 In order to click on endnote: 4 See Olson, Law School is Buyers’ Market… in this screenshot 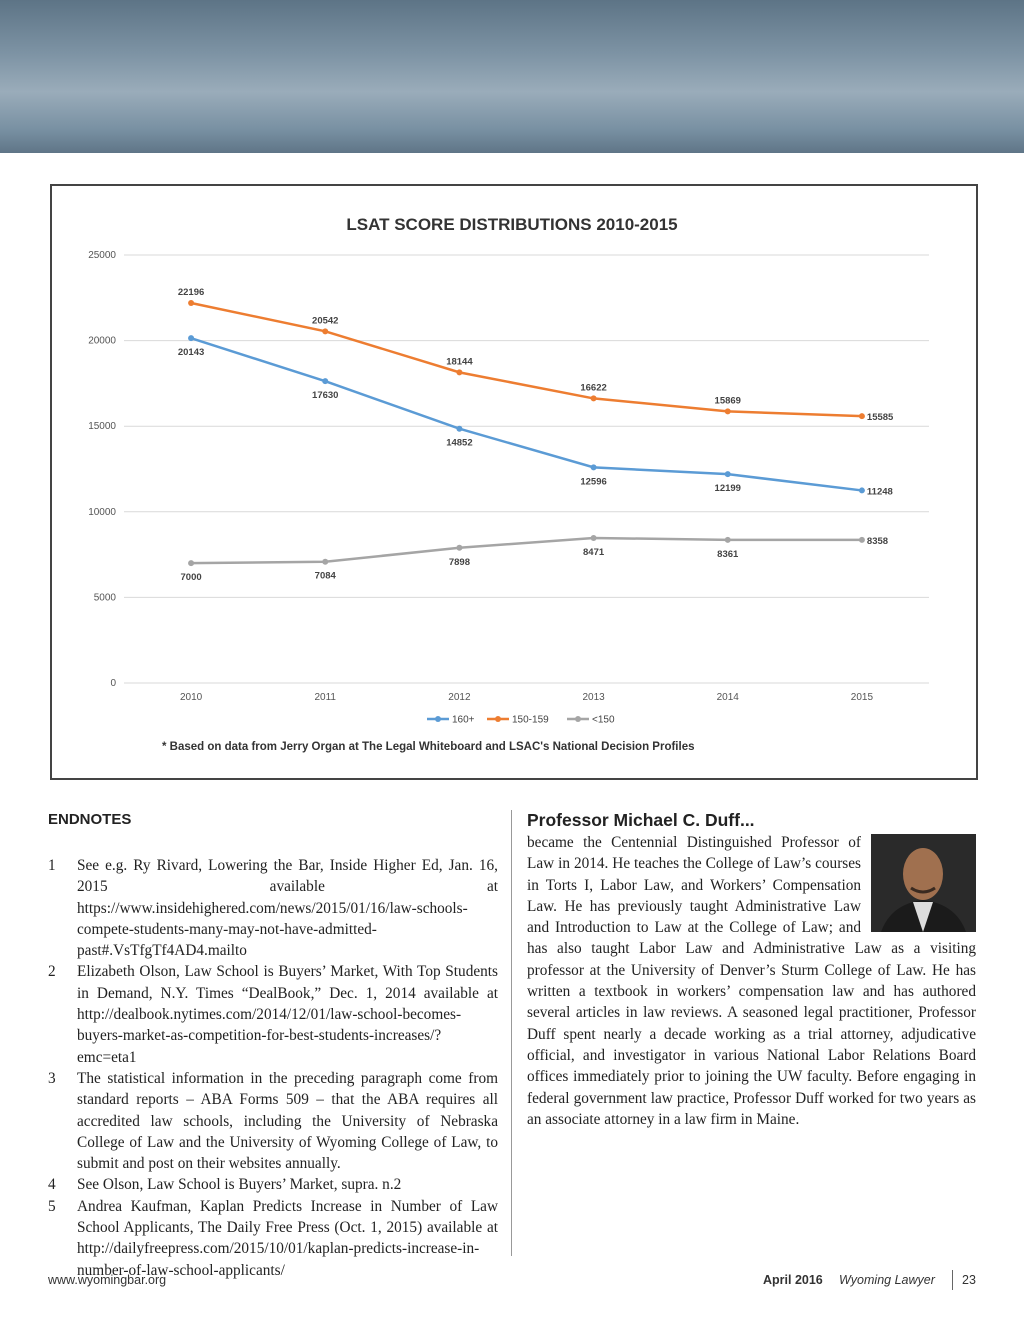, I will do `click(273, 1184)`.